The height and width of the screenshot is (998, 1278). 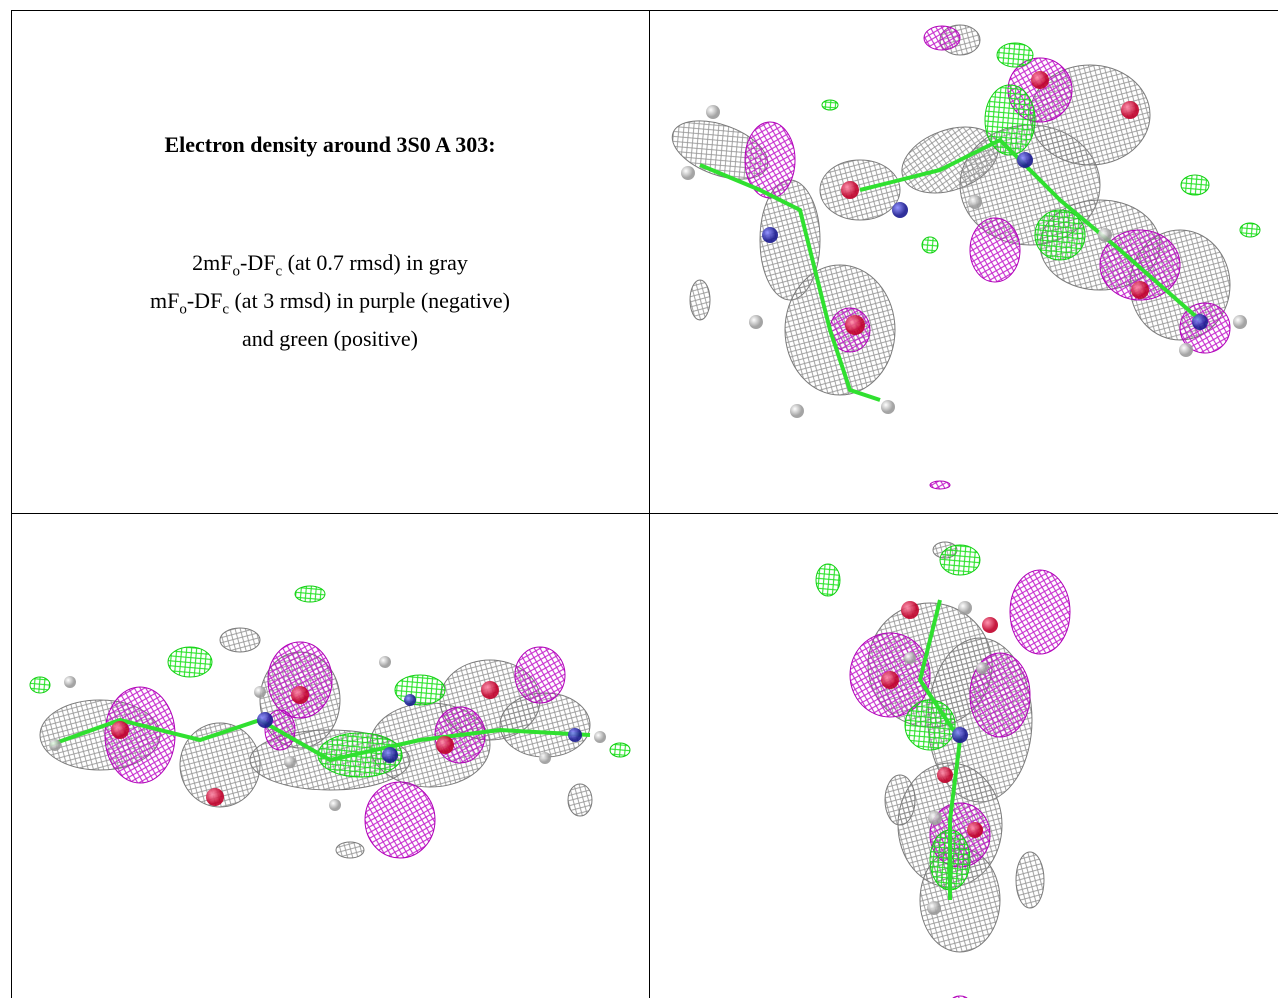 What do you see at coordinates (212, 262) in the screenshot?
I see `legend-text: 2mF` at bounding box center [212, 262].